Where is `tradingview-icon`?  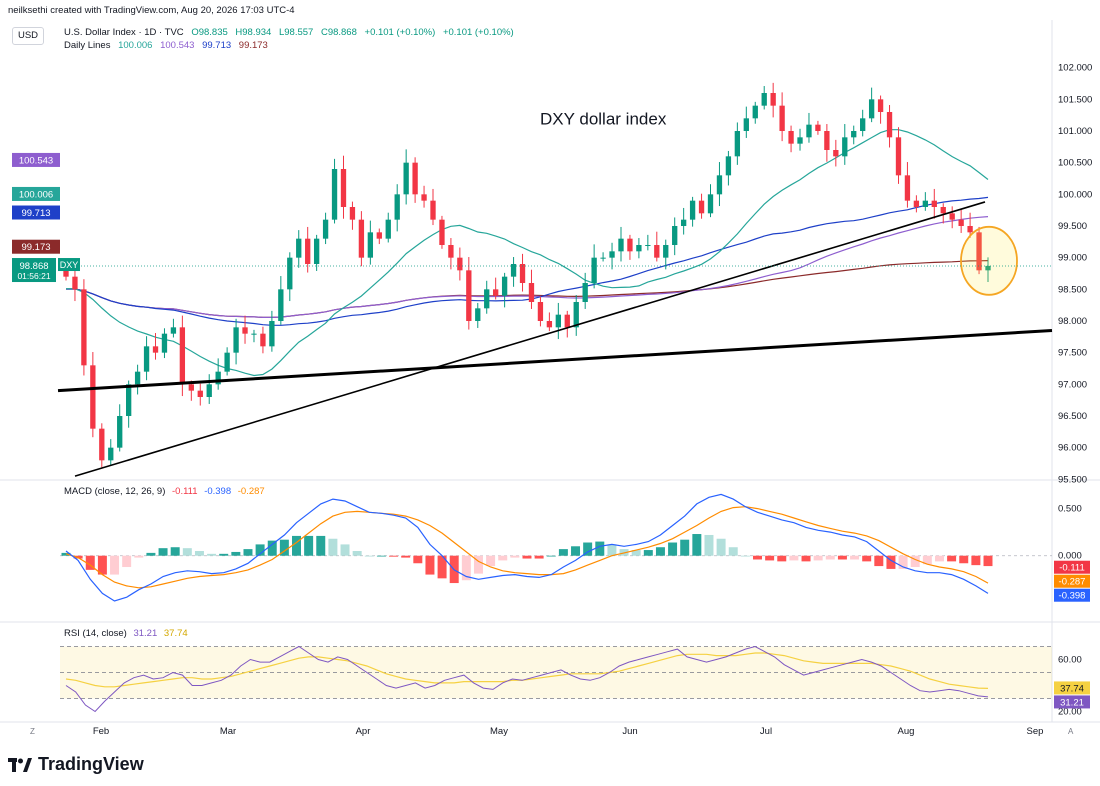 tradingview-icon is located at coordinates (20, 764).